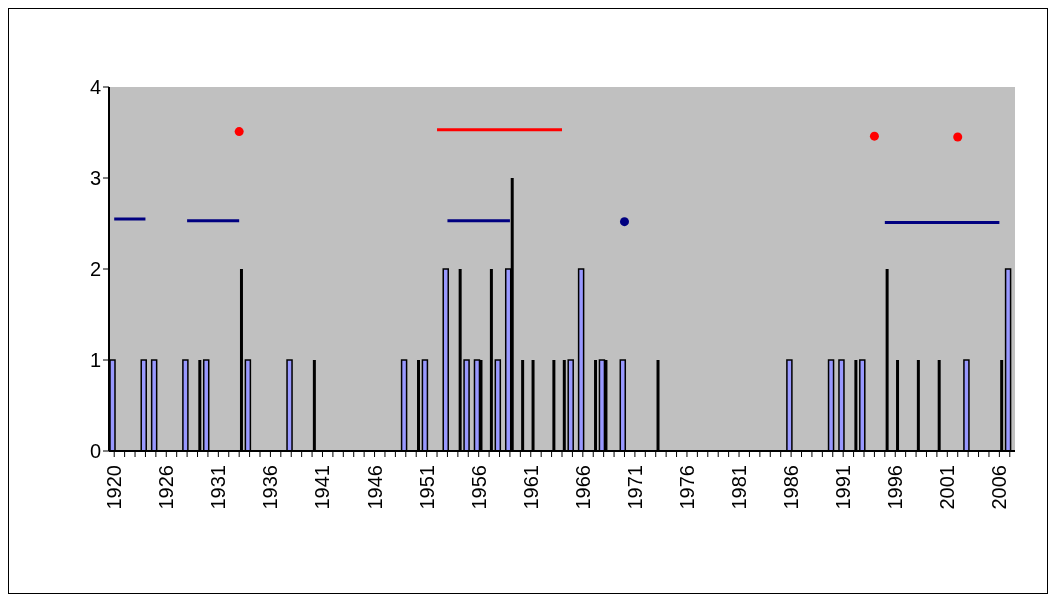 This screenshot has width=1057, height=603. I want to click on x-tick-label: 1956, so click(478, 487).